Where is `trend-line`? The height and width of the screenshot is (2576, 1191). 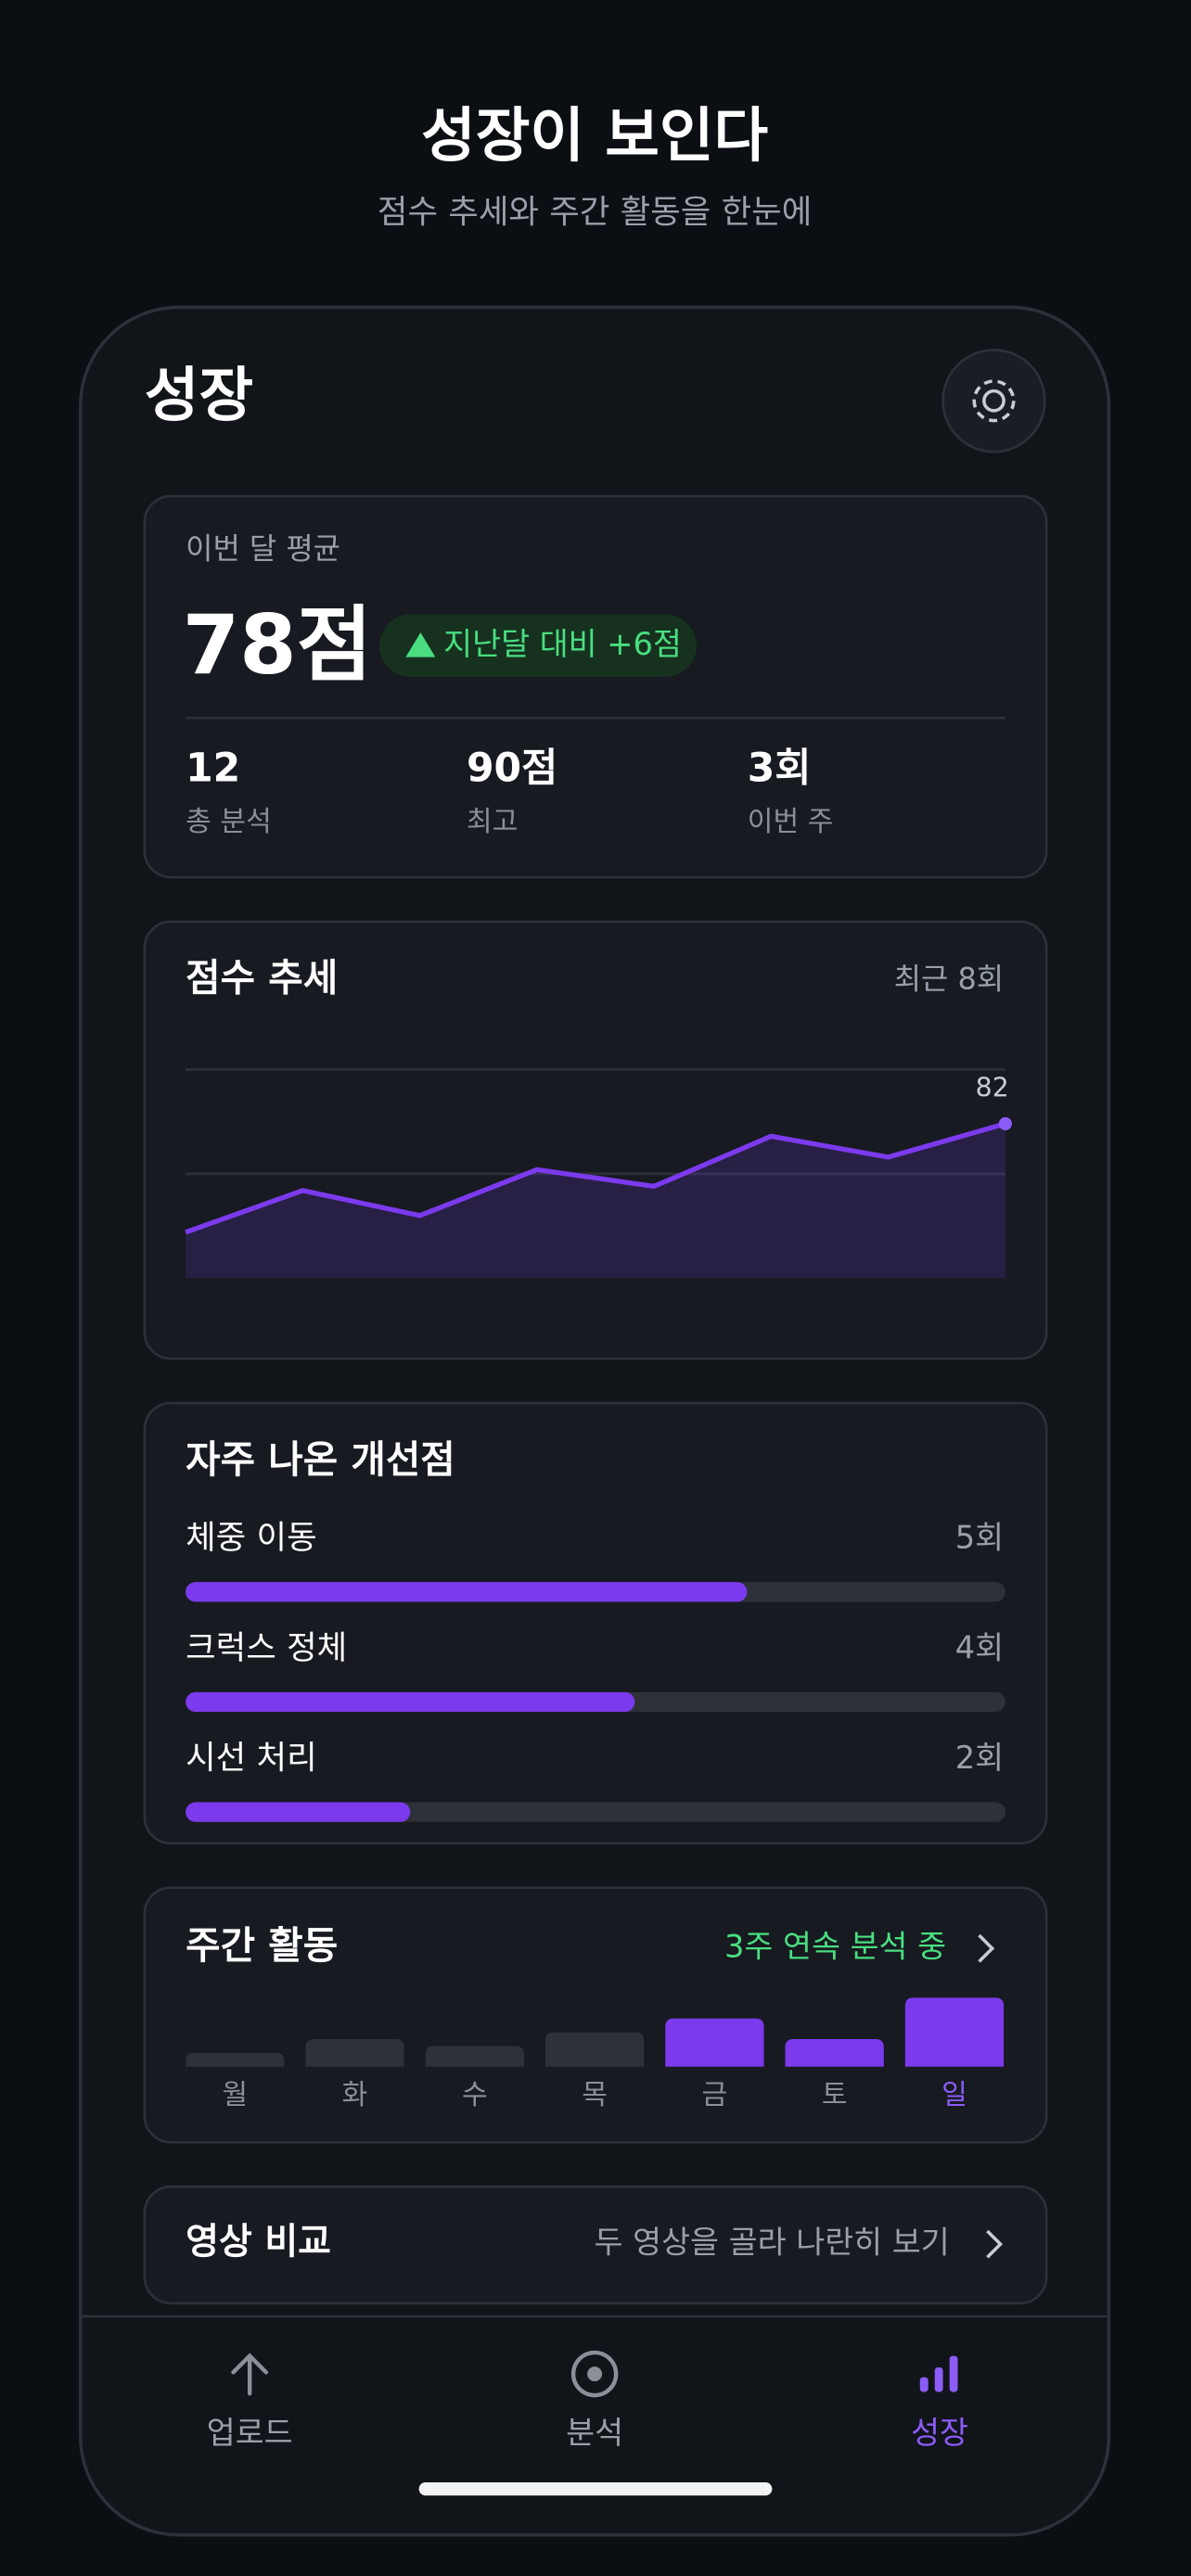
trend-line is located at coordinates (595, 1178).